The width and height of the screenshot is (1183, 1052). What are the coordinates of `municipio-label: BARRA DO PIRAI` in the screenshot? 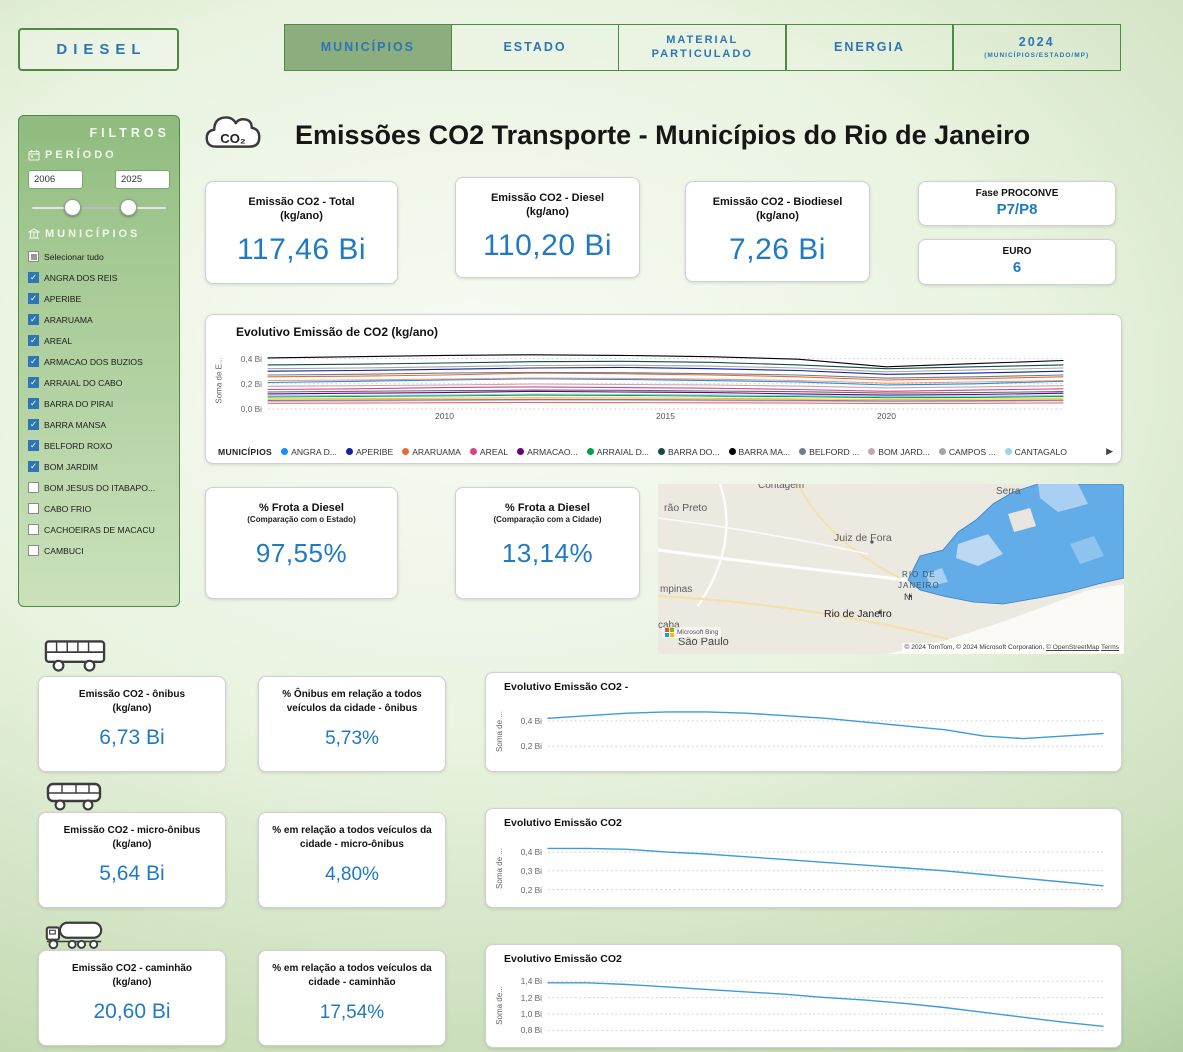 It's located at (79, 403).